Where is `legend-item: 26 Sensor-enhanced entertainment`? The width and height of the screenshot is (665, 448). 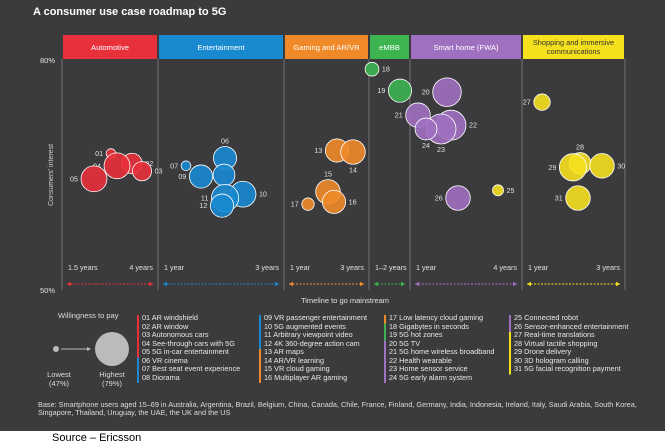 legend-item: 26 Sensor-enhanced entertainment is located at coordinates (571, 326).